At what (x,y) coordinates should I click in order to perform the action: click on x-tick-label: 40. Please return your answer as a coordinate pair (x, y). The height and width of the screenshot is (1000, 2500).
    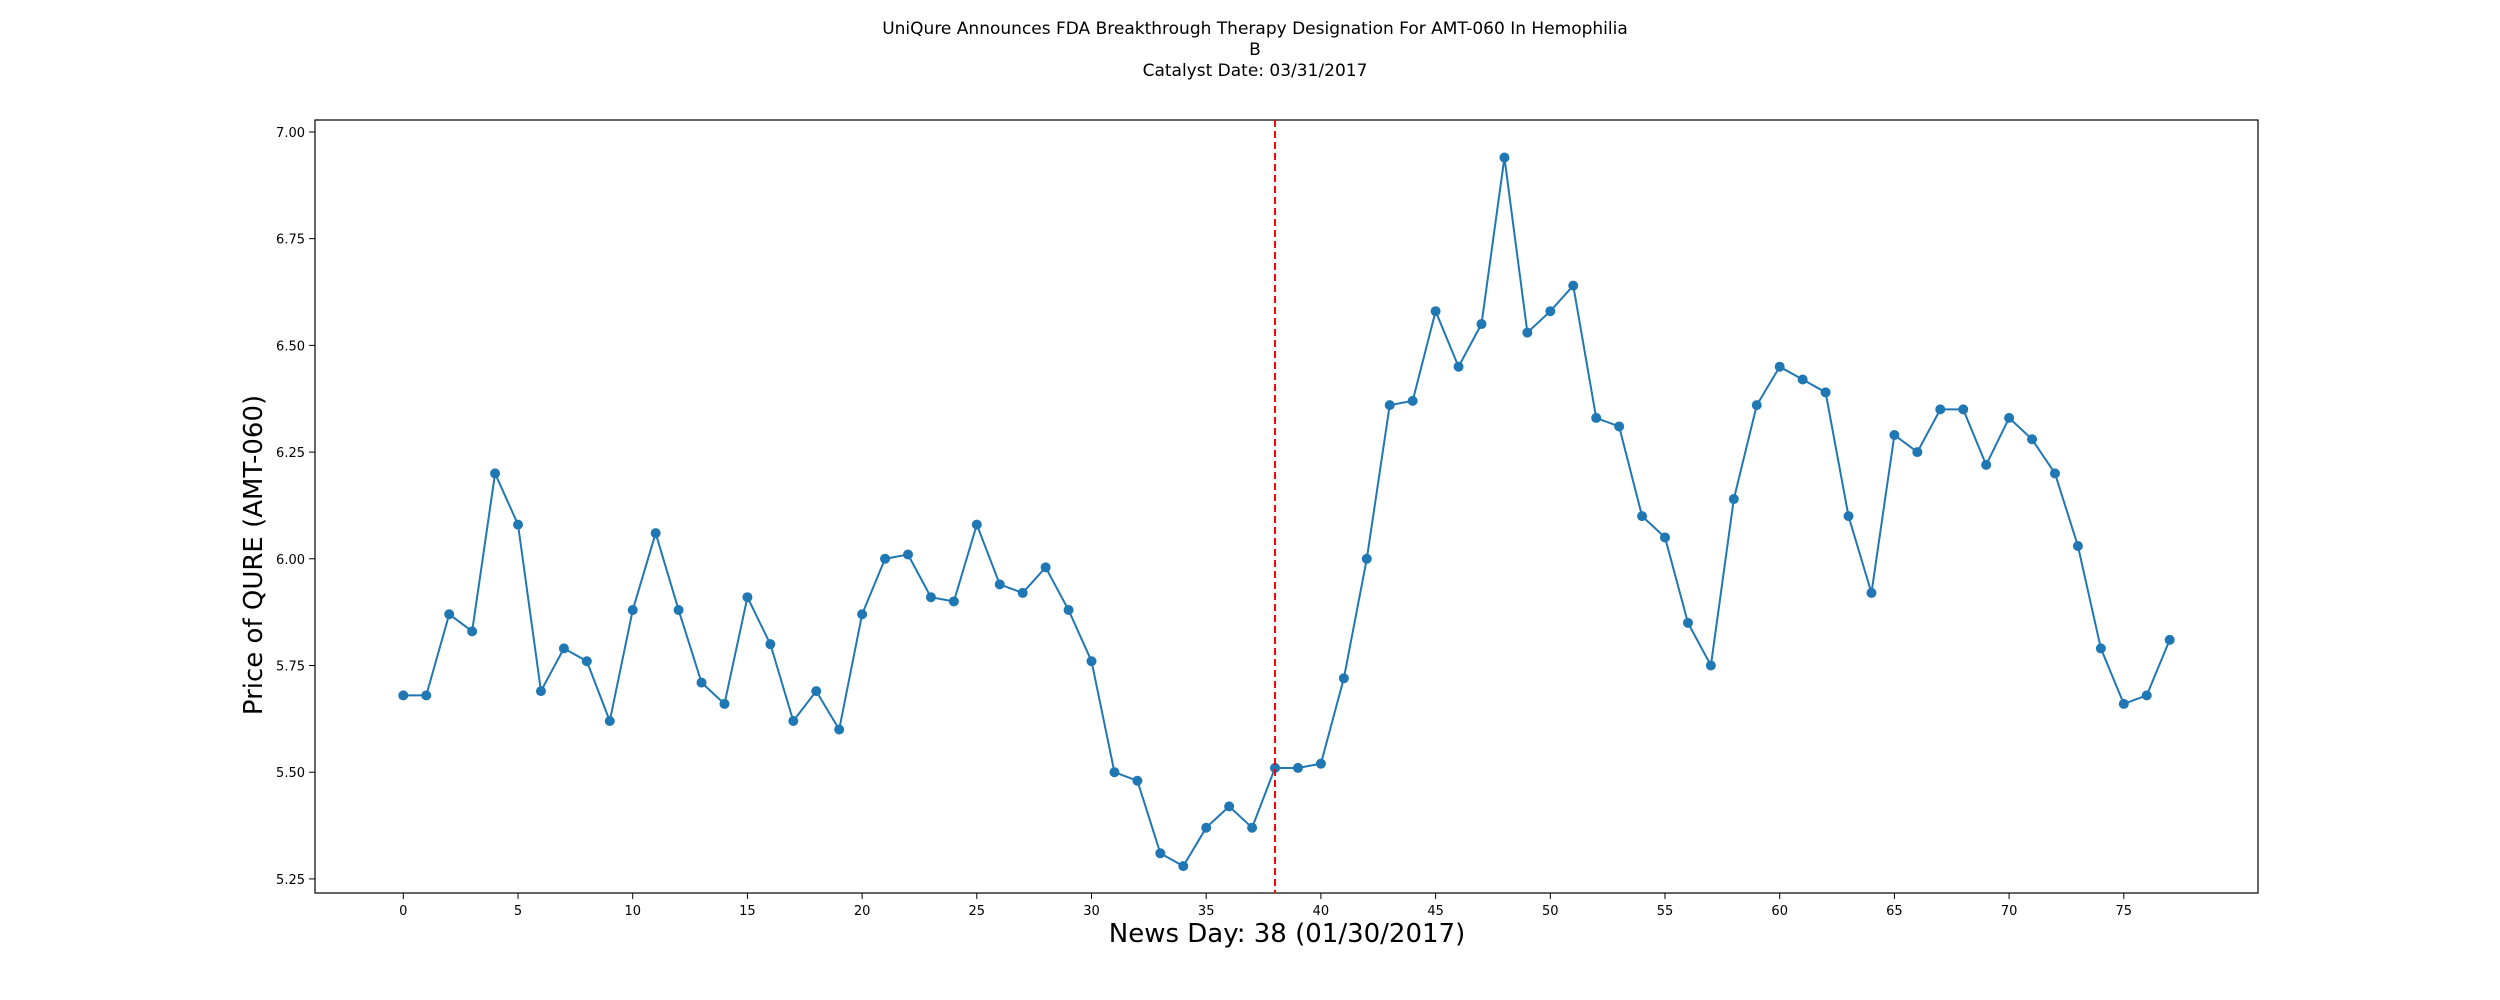
    Looking at the image, I should click on (1321, 911).